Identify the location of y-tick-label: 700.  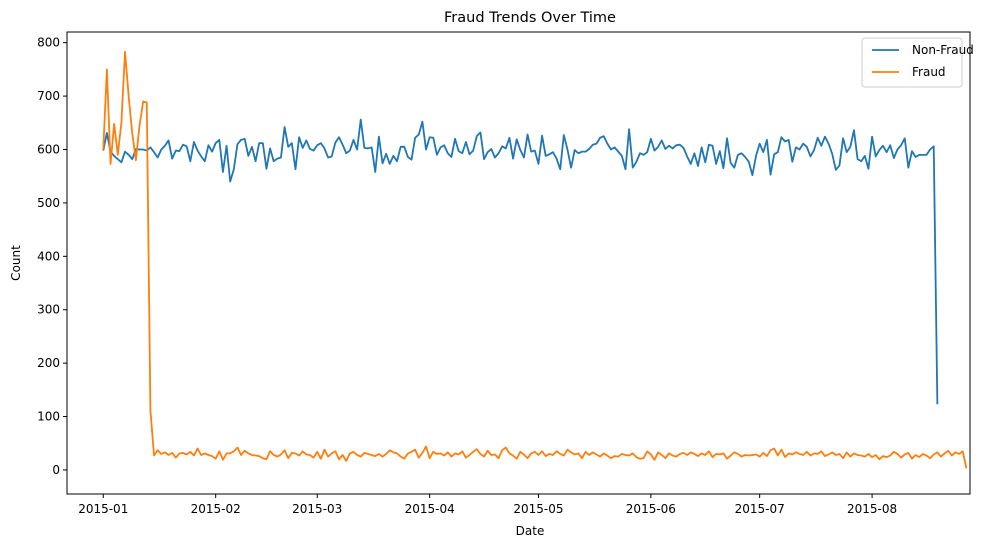
(48, 96).